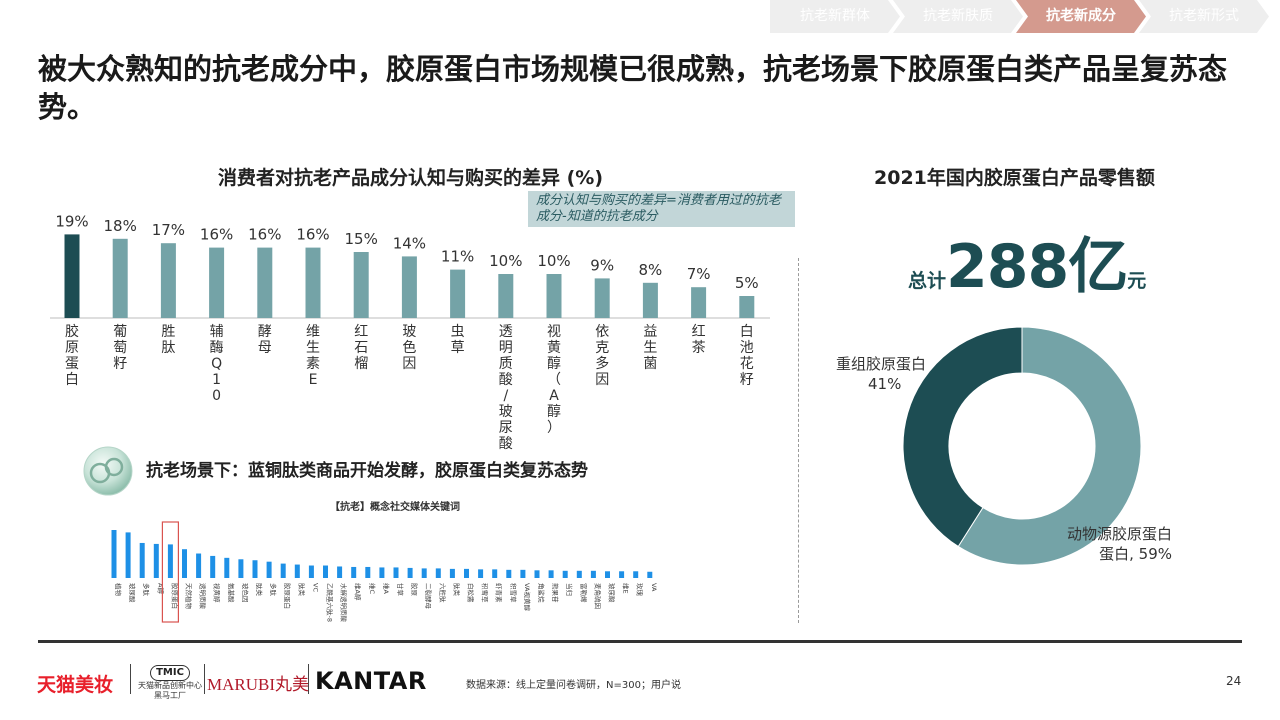 This screenshot has height=720, width=1280. What do you see at coordinates (1037, 267) in the screenshot?
I see `total-value: 288亿` at bounding box center [1037, 267].